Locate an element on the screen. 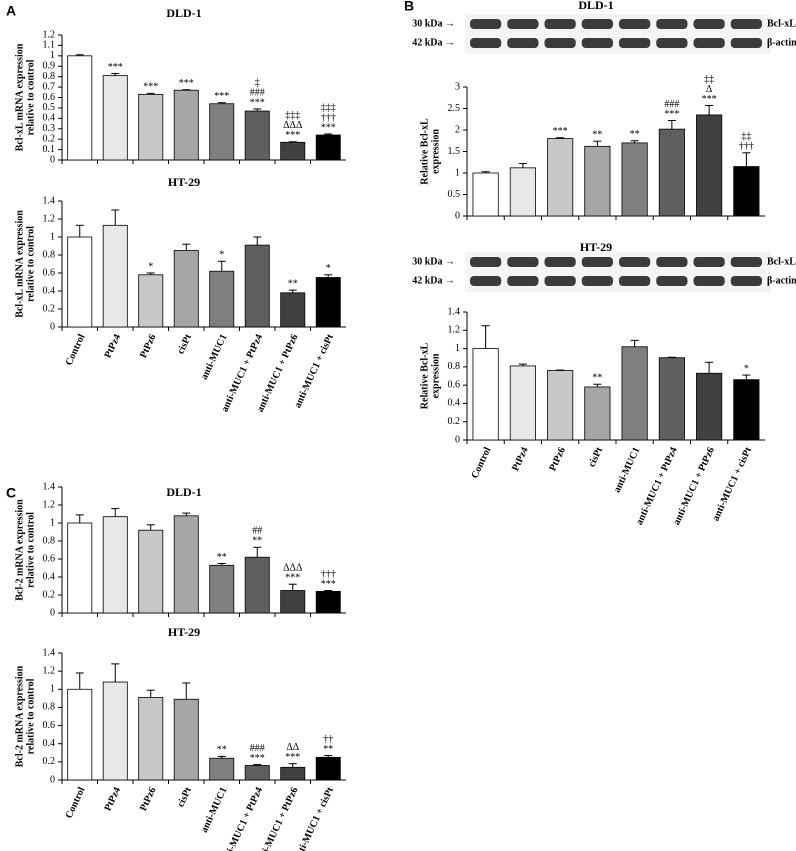 Image resolution: width=796 pixels, height=851 pixels. y-tick-label: 2 is located at coordinates (457, 129).